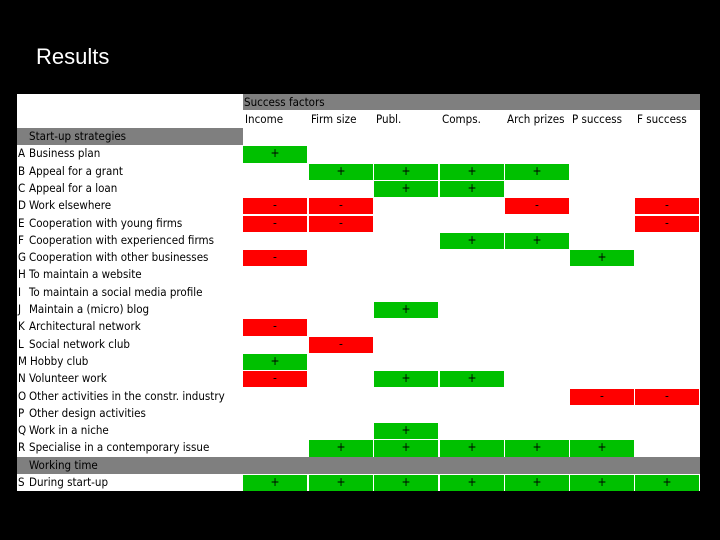 The height and width of the screenshot is (540, 720). What do you see at coordinates (65, 153) in the screenshot?
I see `row-label: Business plan` at bounding box center [65, 153].